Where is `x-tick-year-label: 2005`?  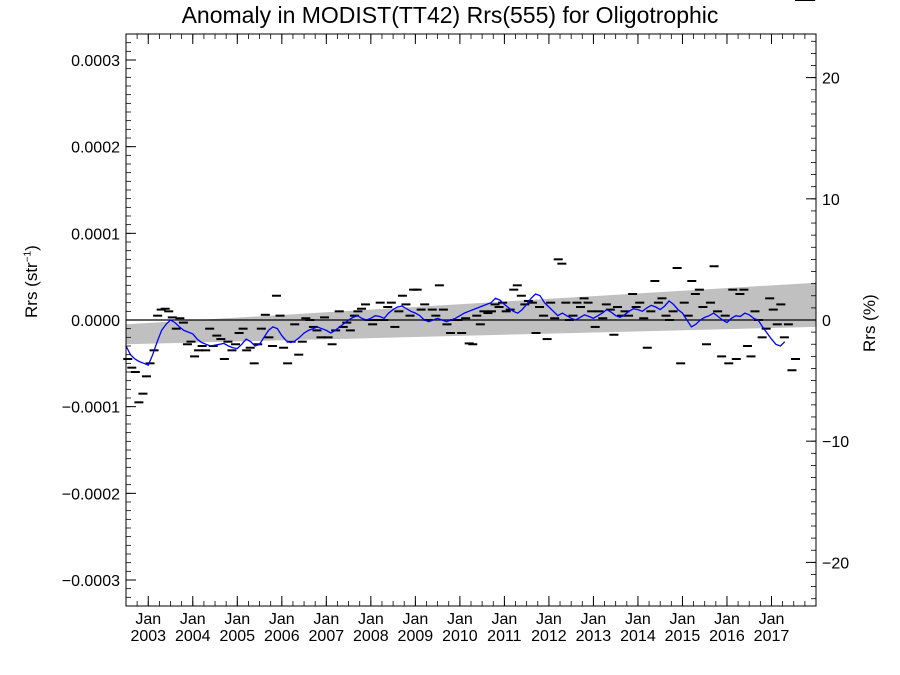 x-tick-year-label: 2005 is located at coordinates (237, 636).